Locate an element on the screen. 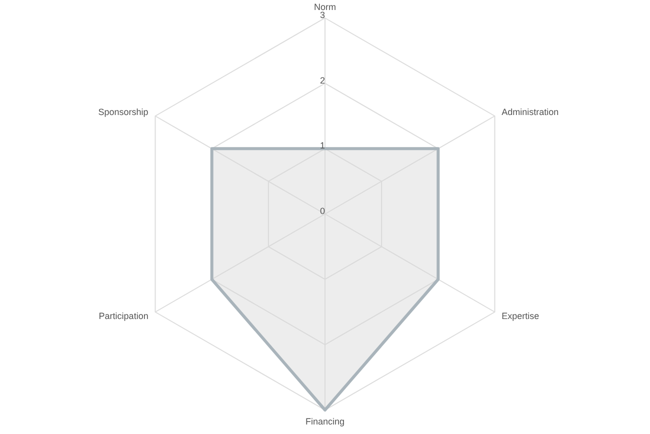 The width and height of the screenshot is (650, 434). spoke-label: Financing is located at coordinates (325, 421).